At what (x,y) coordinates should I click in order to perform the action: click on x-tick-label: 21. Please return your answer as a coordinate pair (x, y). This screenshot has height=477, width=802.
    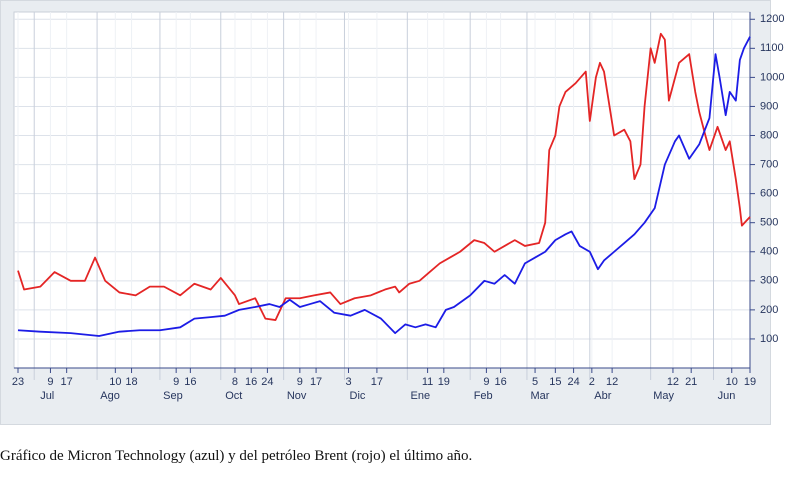
    Looking at the image, I should click on (691, 382).